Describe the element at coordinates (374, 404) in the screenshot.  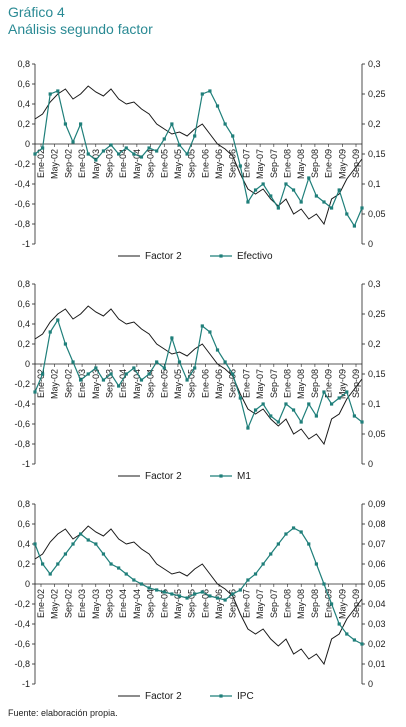
I see `right-tick-label: 0,1` at that location.